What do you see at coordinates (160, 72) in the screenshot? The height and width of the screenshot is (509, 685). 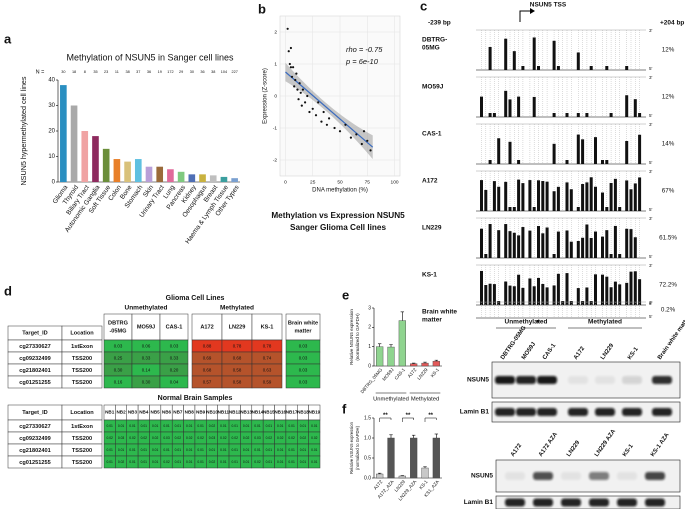 I see `n-value: 19` at bounding box center [160, 72].